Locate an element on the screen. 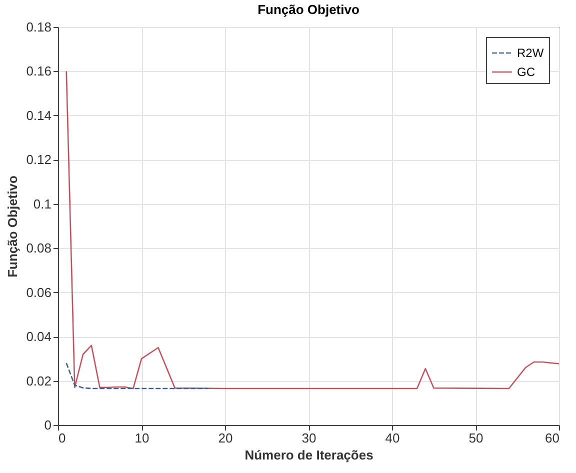 The width and height of the screenshot is (576, 473). x-tick-label: 40 is located at coordinates (392, 438).